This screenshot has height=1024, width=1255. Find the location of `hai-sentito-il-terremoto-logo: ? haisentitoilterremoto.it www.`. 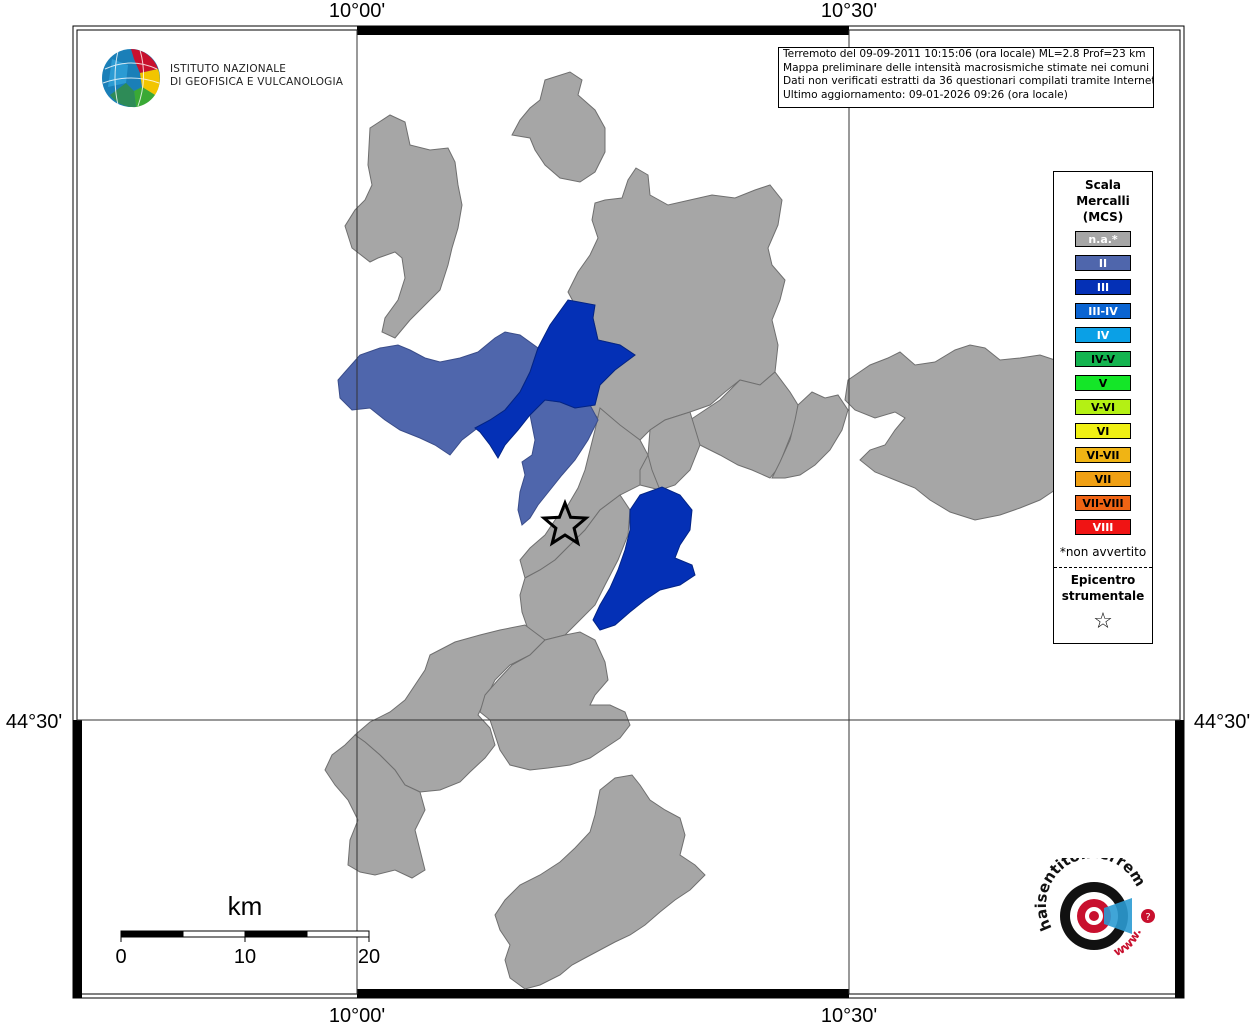

hai-sentito-il-terremoto-logo: ? haisentitoilterremoto.it www. is located at coordinates (1091, 911).